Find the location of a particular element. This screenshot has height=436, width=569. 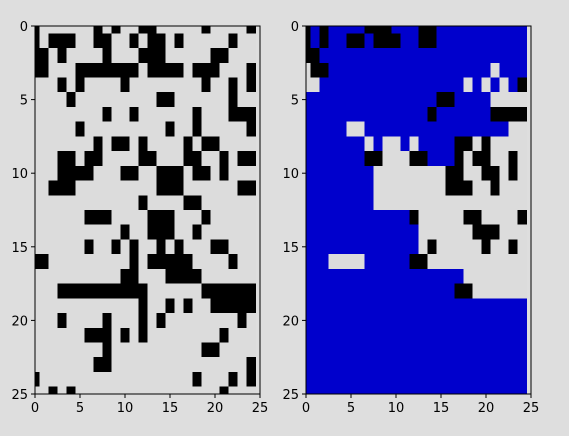

x-tick-label: 5 is located at coordinates (80, 408).